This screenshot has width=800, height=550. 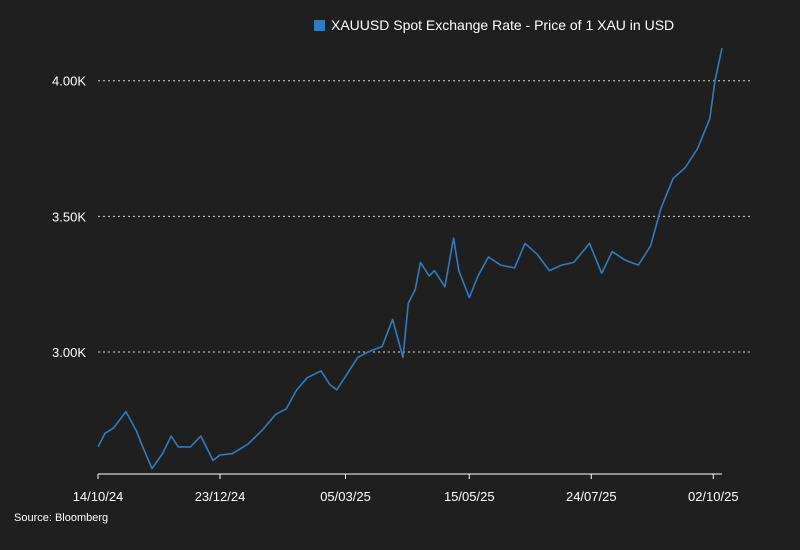 I want to click on y-tick-label: 3.50K, so click(x=69, y=216).